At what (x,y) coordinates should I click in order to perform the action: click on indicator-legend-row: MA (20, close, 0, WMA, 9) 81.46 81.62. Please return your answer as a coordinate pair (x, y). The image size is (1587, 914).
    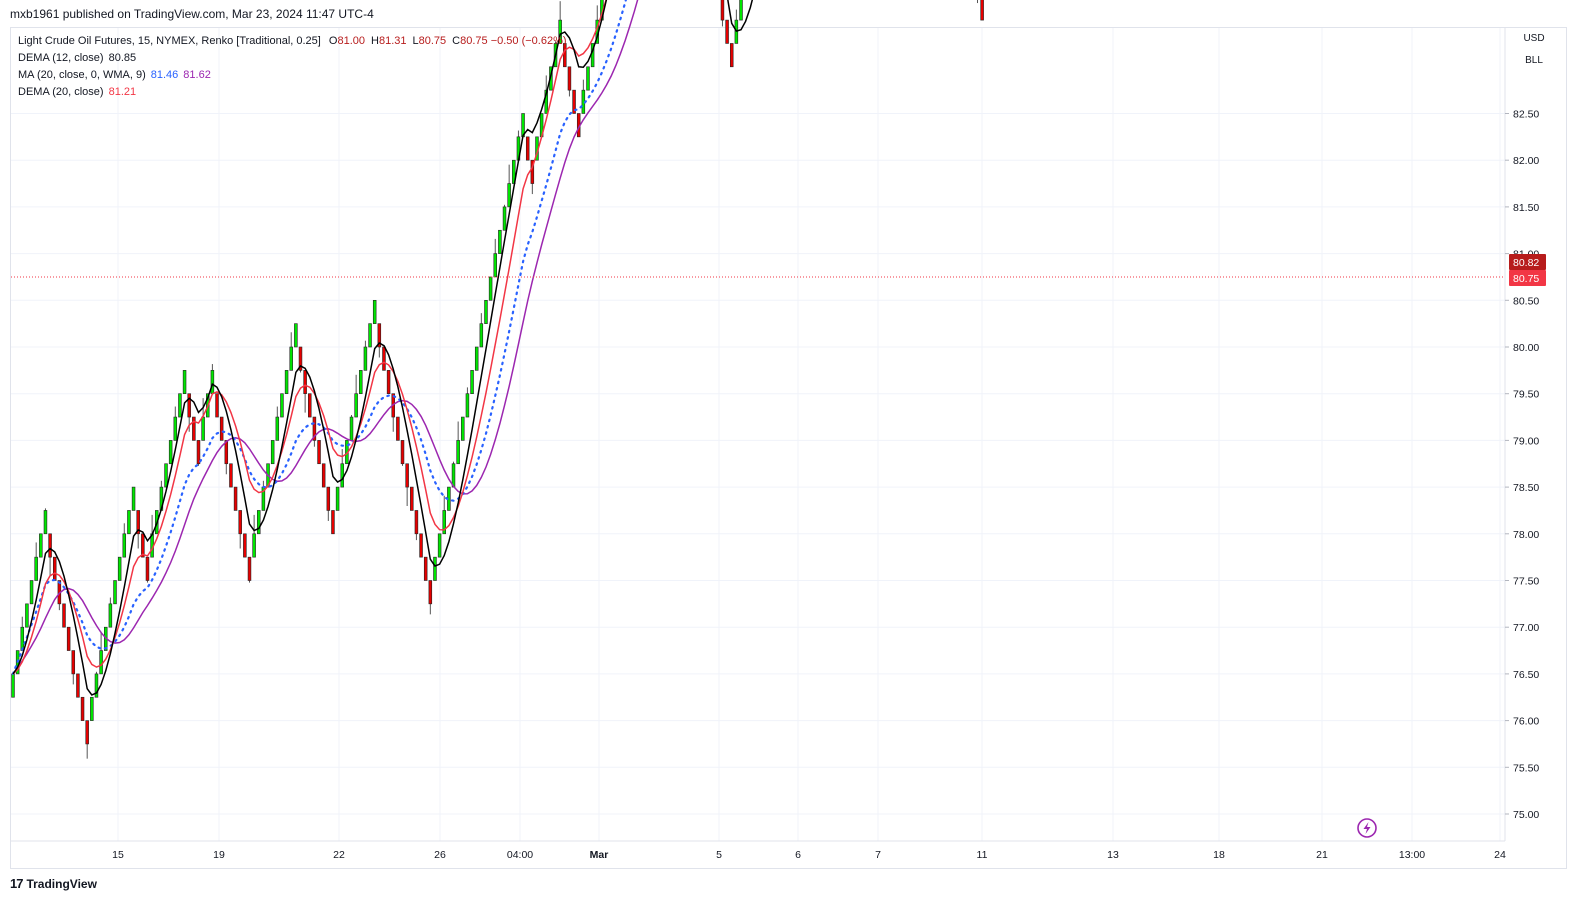
    Looking at the image, I should click on (292, 75).